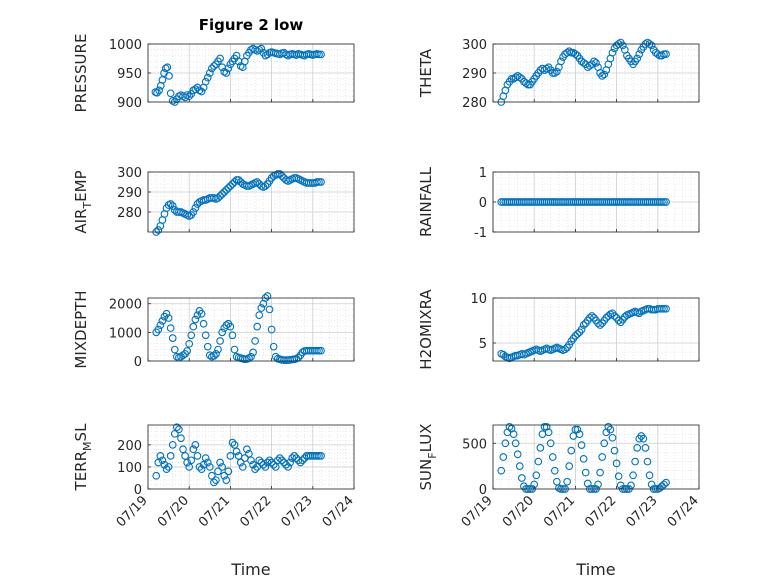  I want to click on y-axis-label: RAINFALL, so click(426, 201).